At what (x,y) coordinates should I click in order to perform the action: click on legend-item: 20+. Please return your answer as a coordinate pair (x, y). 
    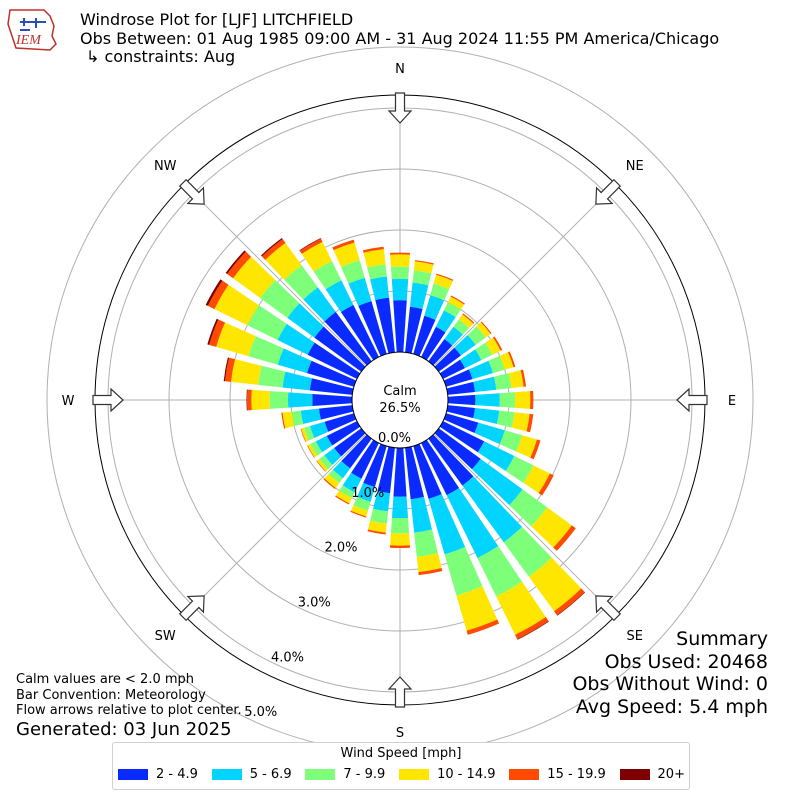
    Looking at the image, I should click on (652, 774).